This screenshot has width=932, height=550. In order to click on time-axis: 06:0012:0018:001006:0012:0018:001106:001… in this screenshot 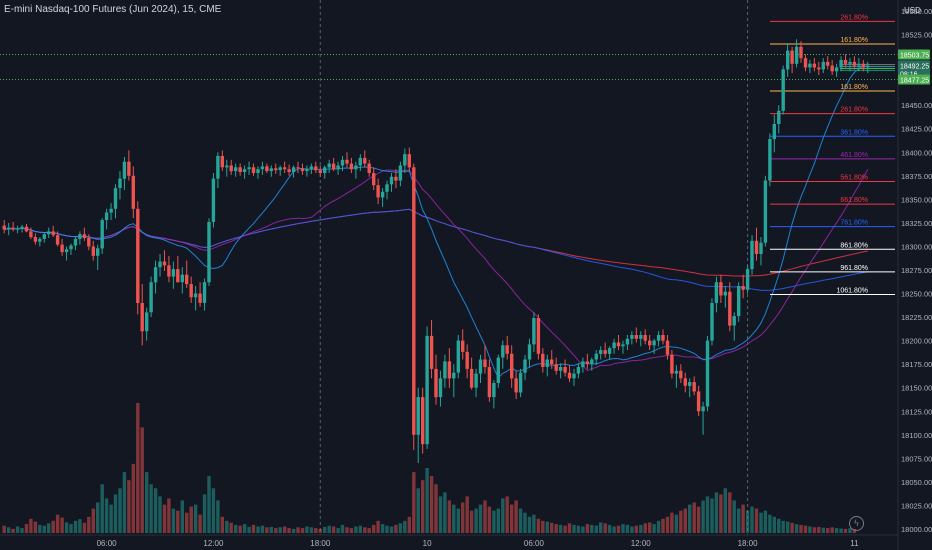, I will do `click(466, 541)`.